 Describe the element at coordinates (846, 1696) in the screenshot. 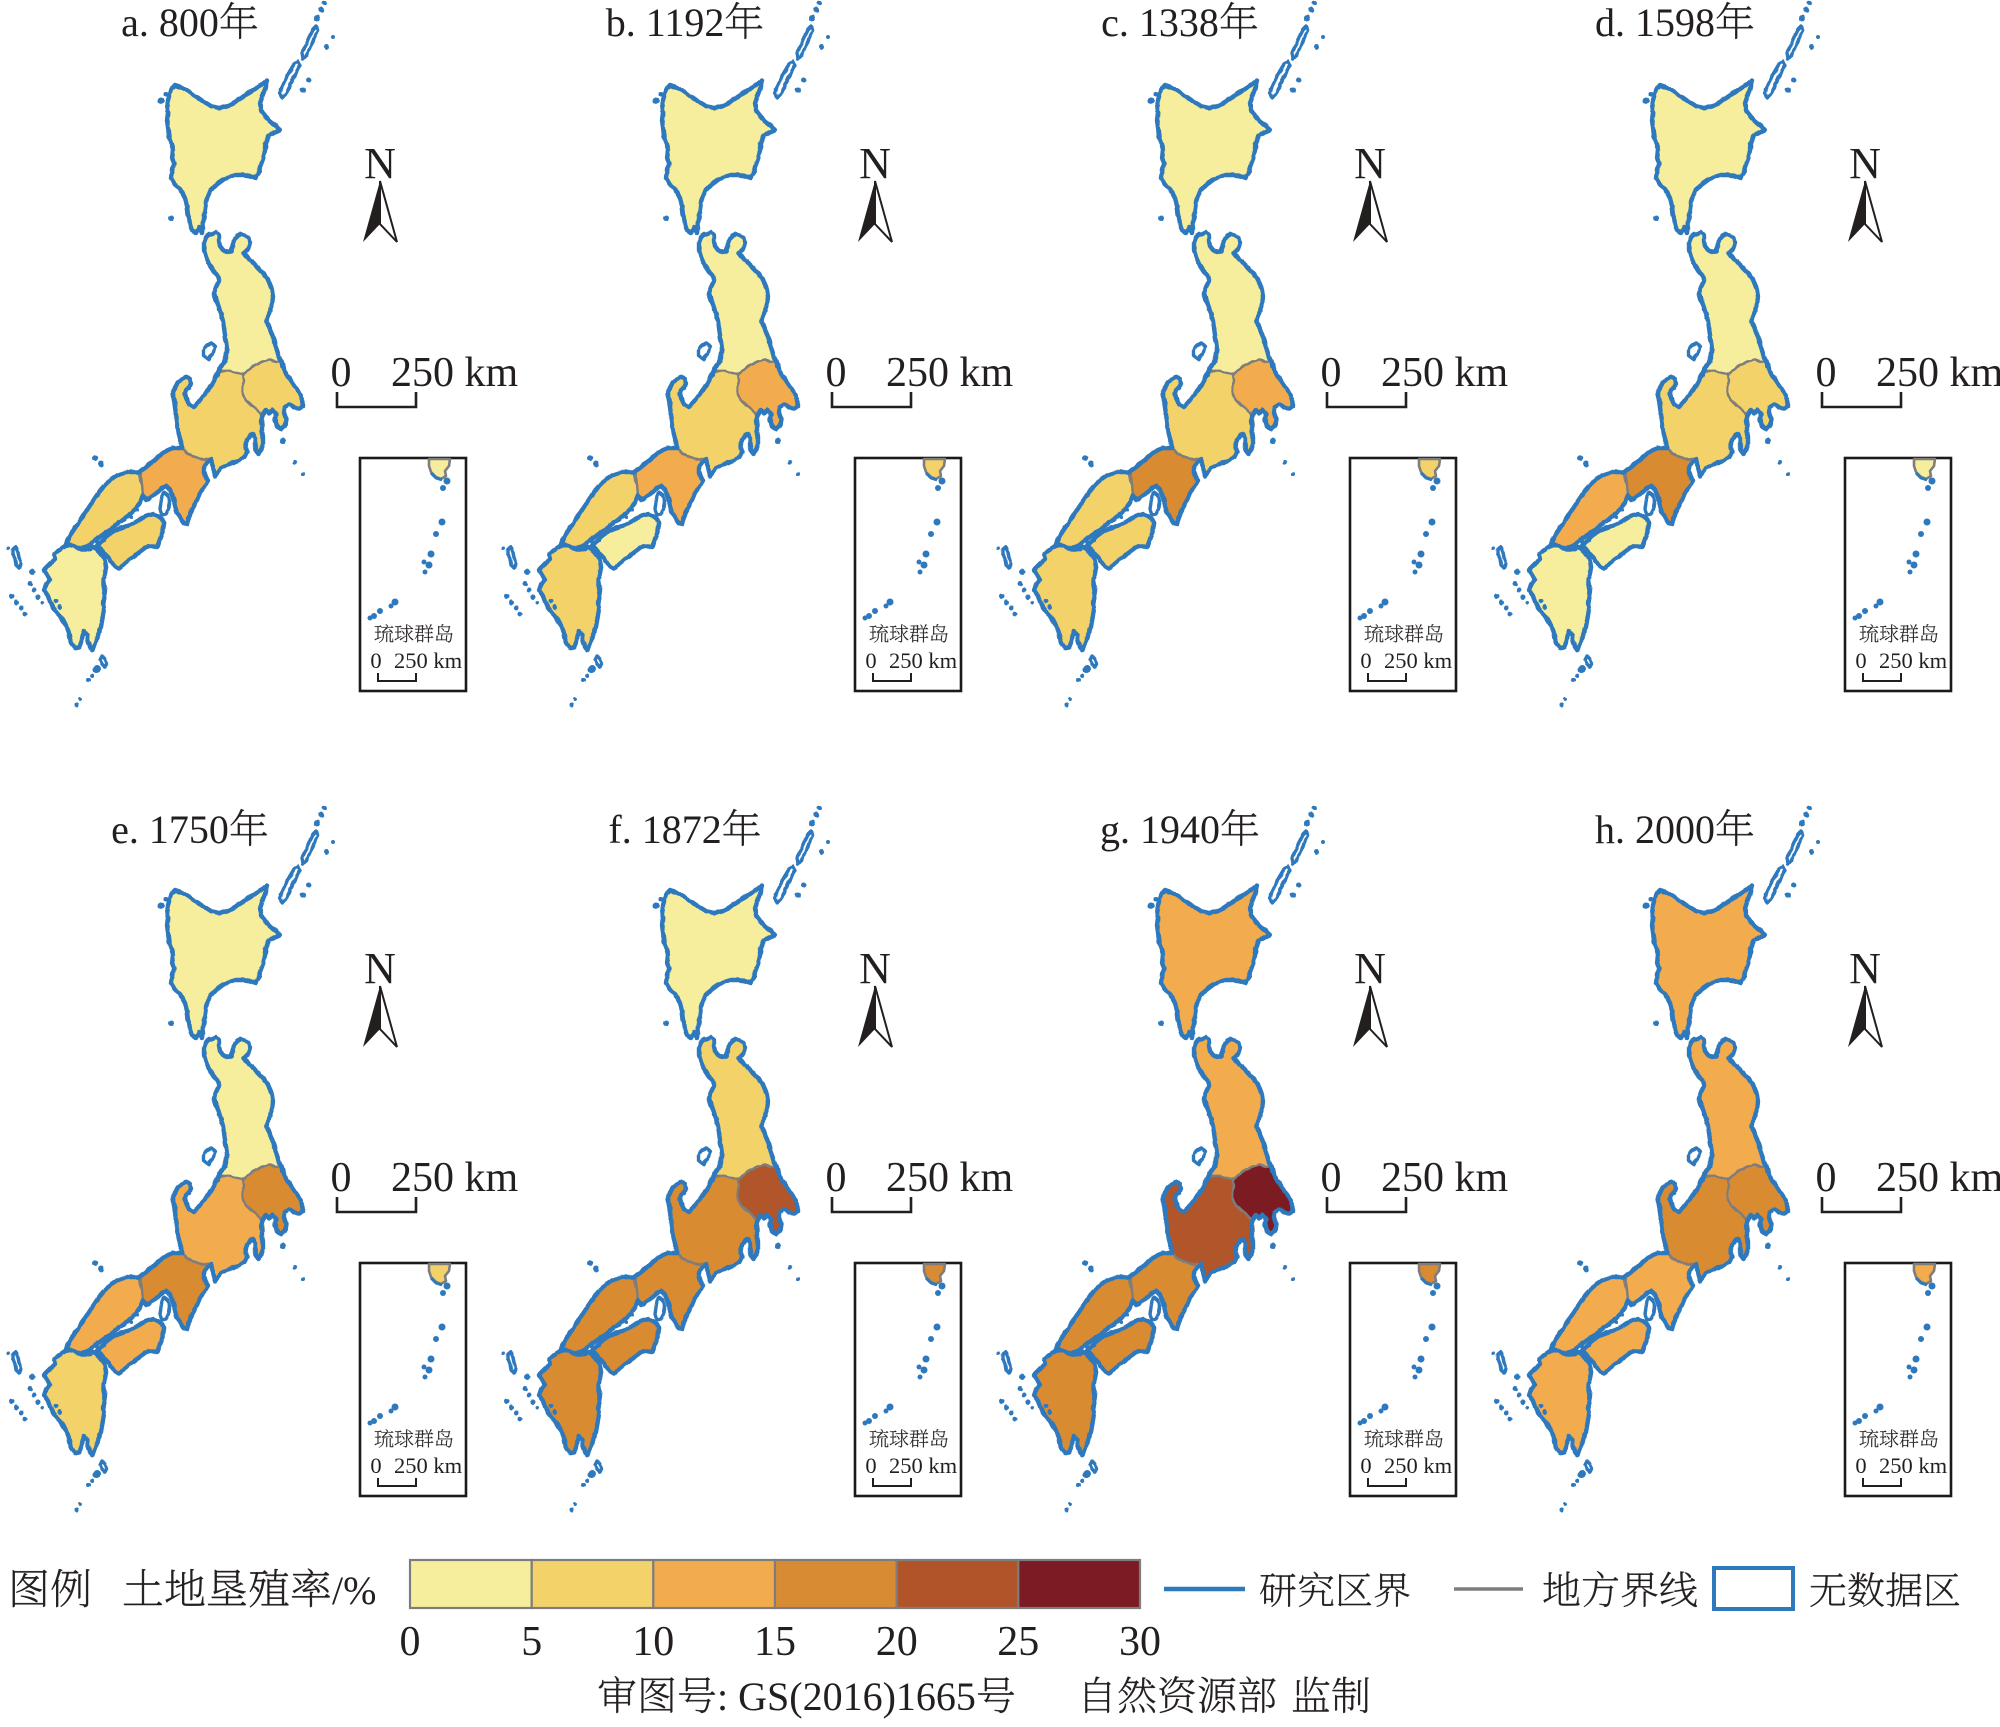

I see `svg-text:: GS(2016)1665: : GS(2016)1665` at that location.